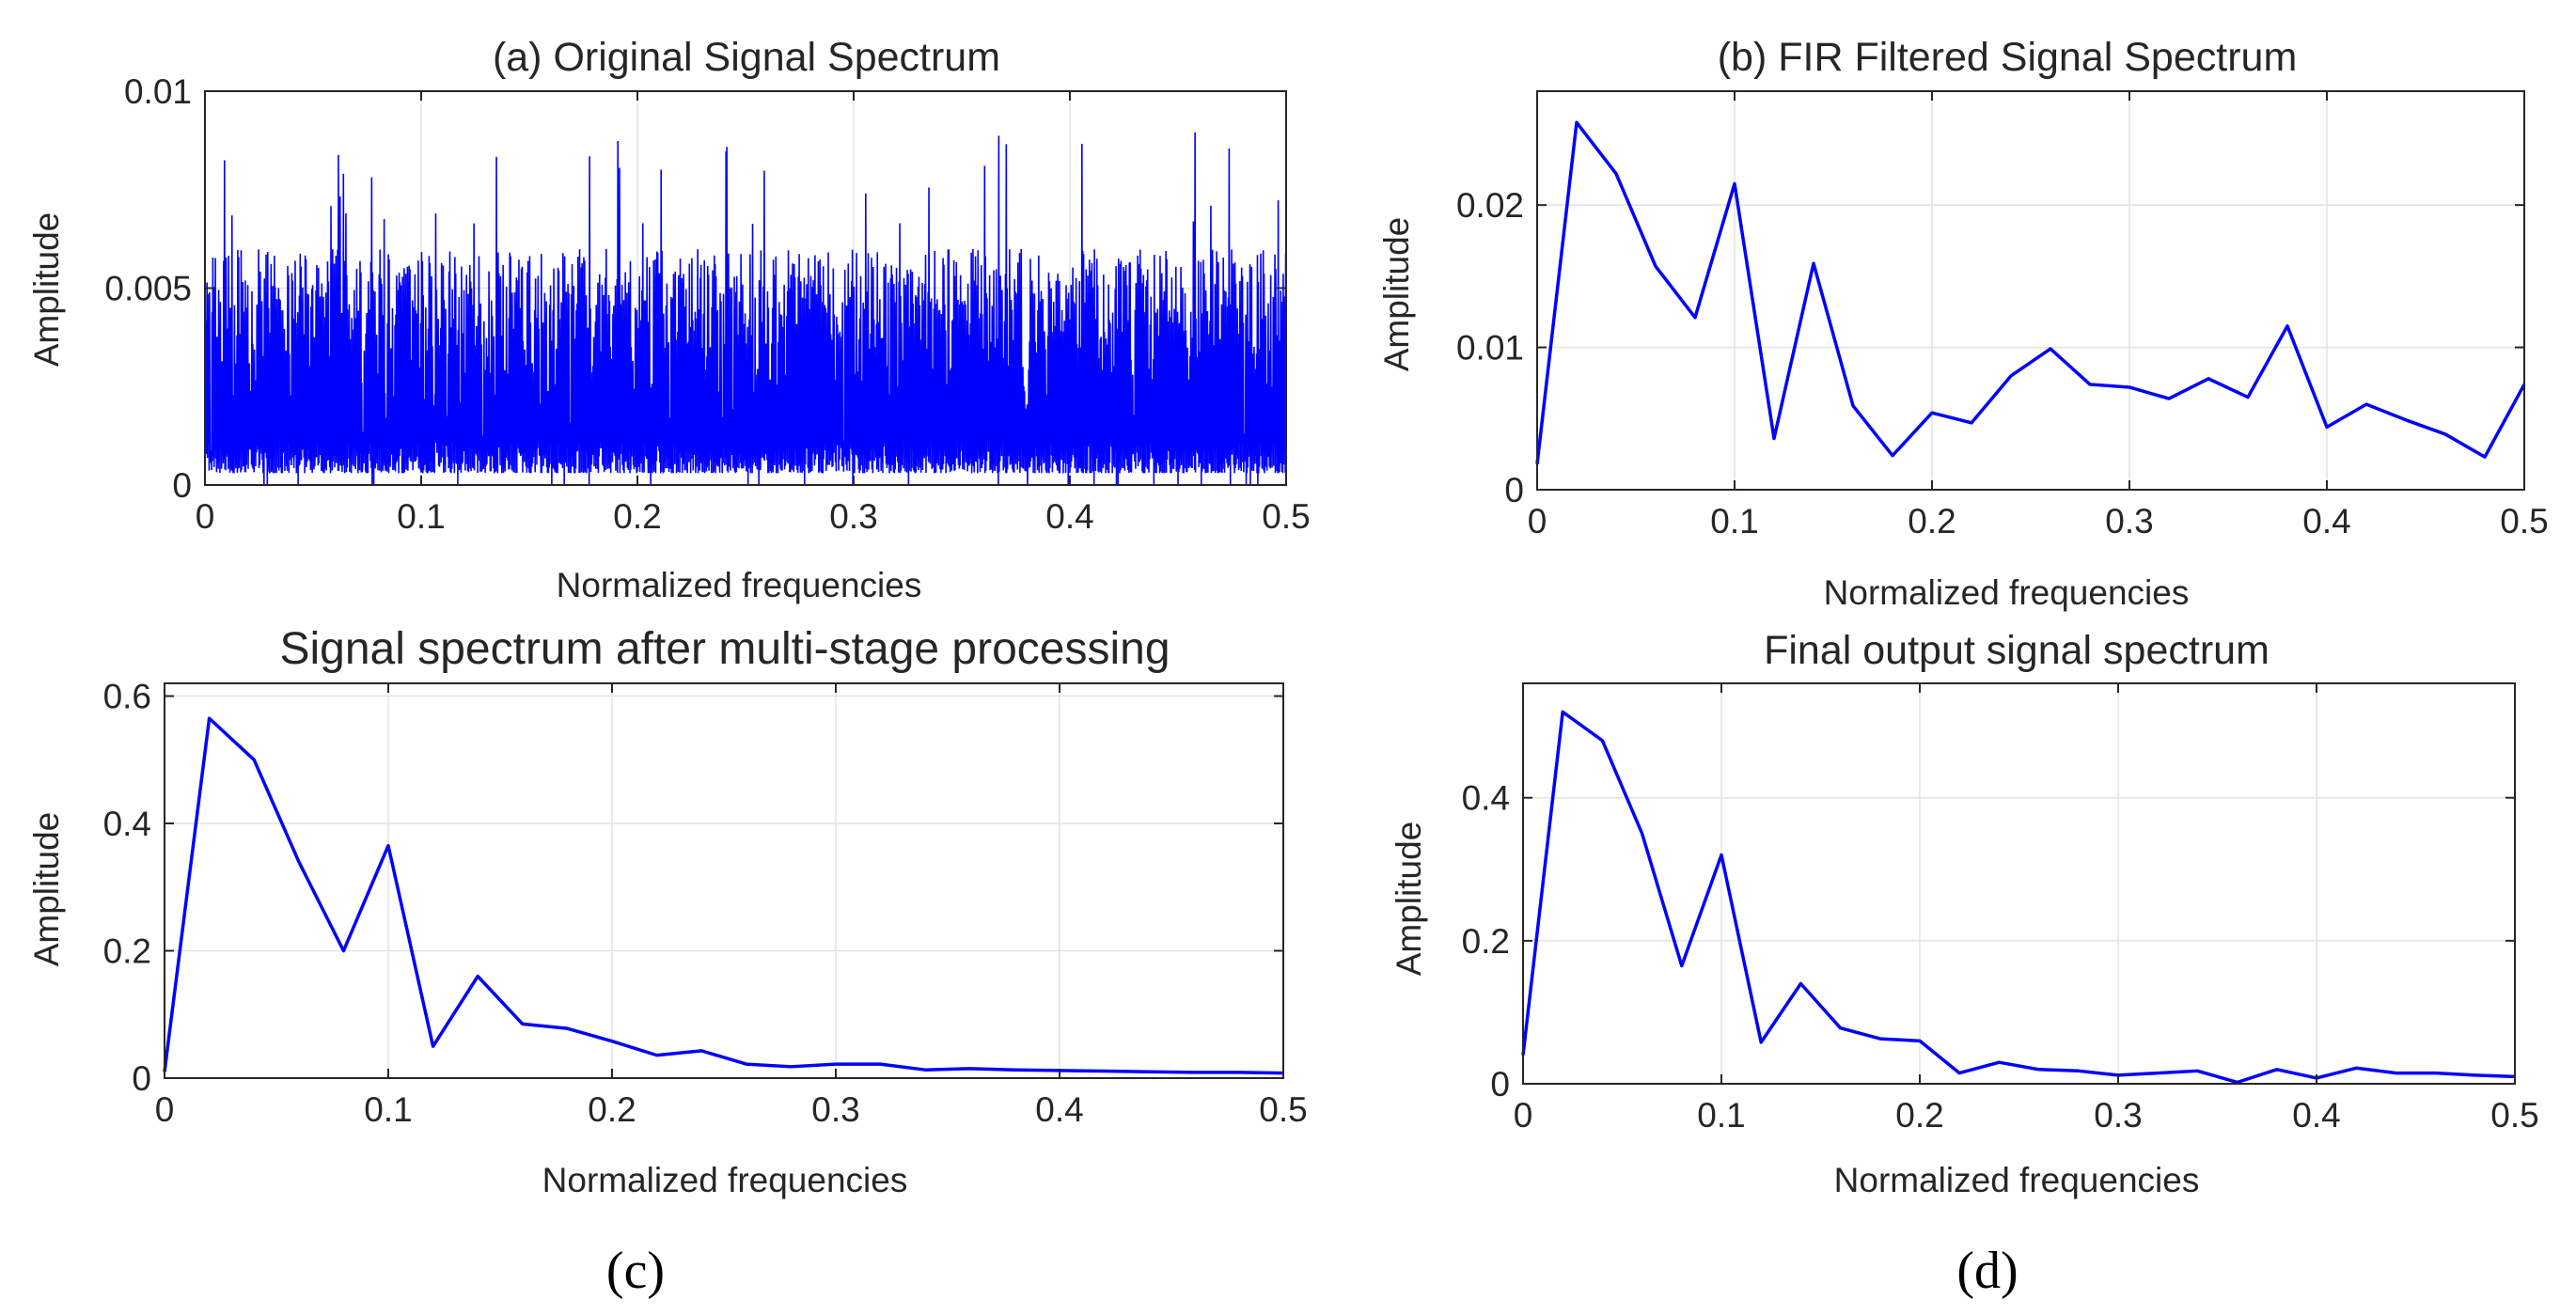 The image size is (2576, 1315). Describe the element at coordinates (739, 585) in the screenshot. I see `panel-a-xlabel: Normalized frequencies` at that location.